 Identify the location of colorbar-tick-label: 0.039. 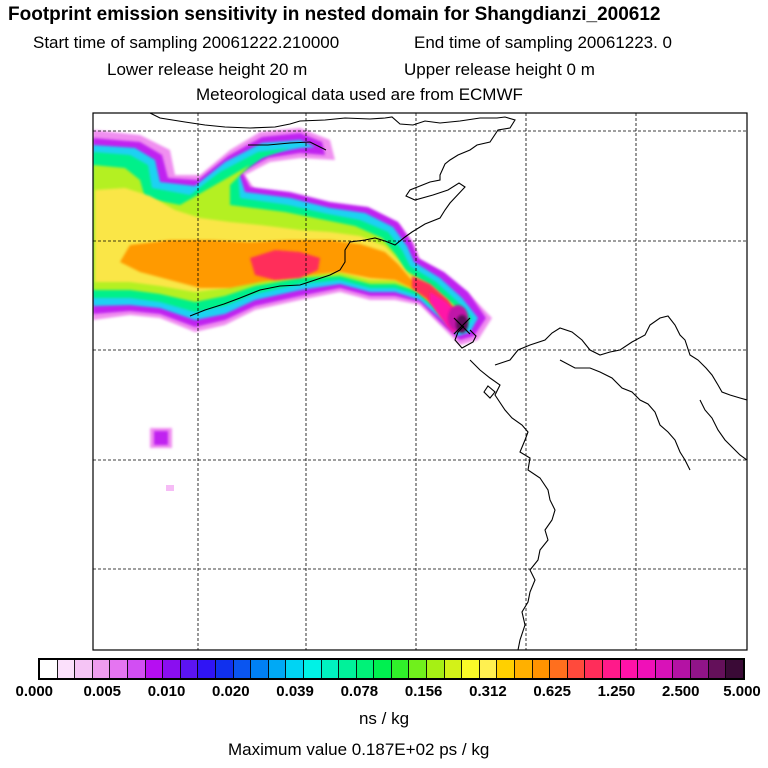
(295, 691).